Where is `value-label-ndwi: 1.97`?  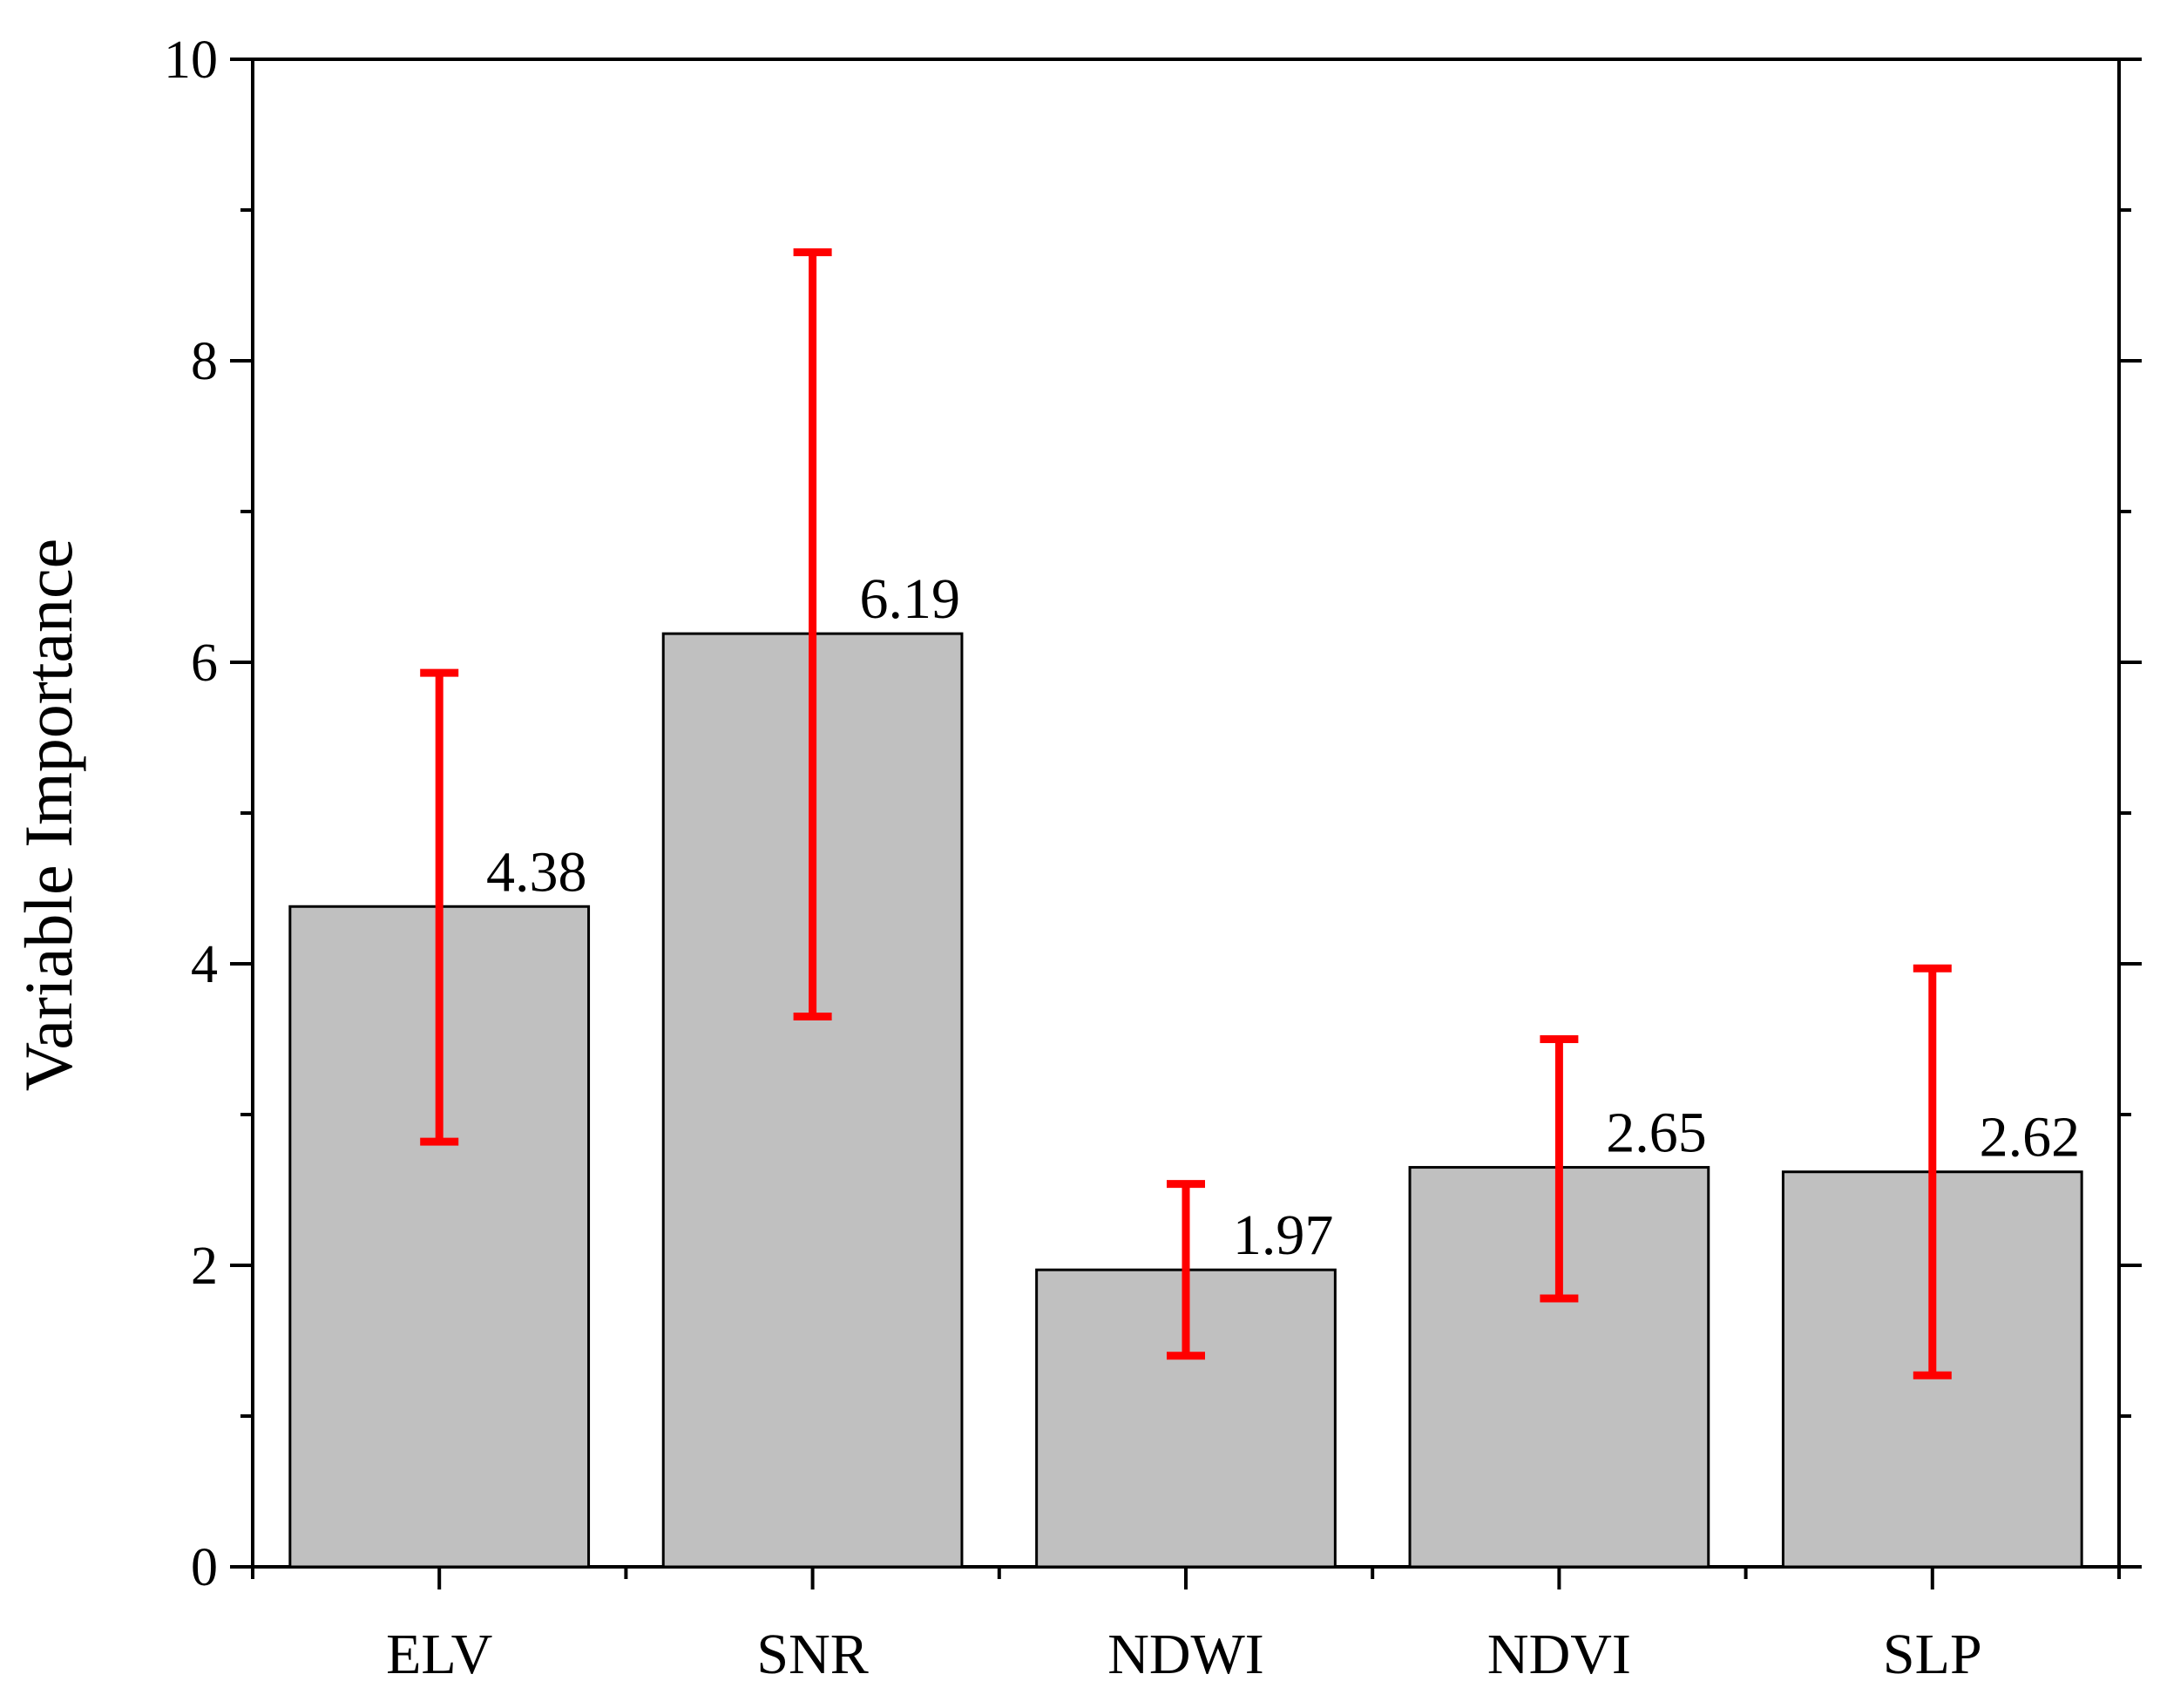
value-label-ndwi: 1.97 is located at coordinates (1284, 1235).